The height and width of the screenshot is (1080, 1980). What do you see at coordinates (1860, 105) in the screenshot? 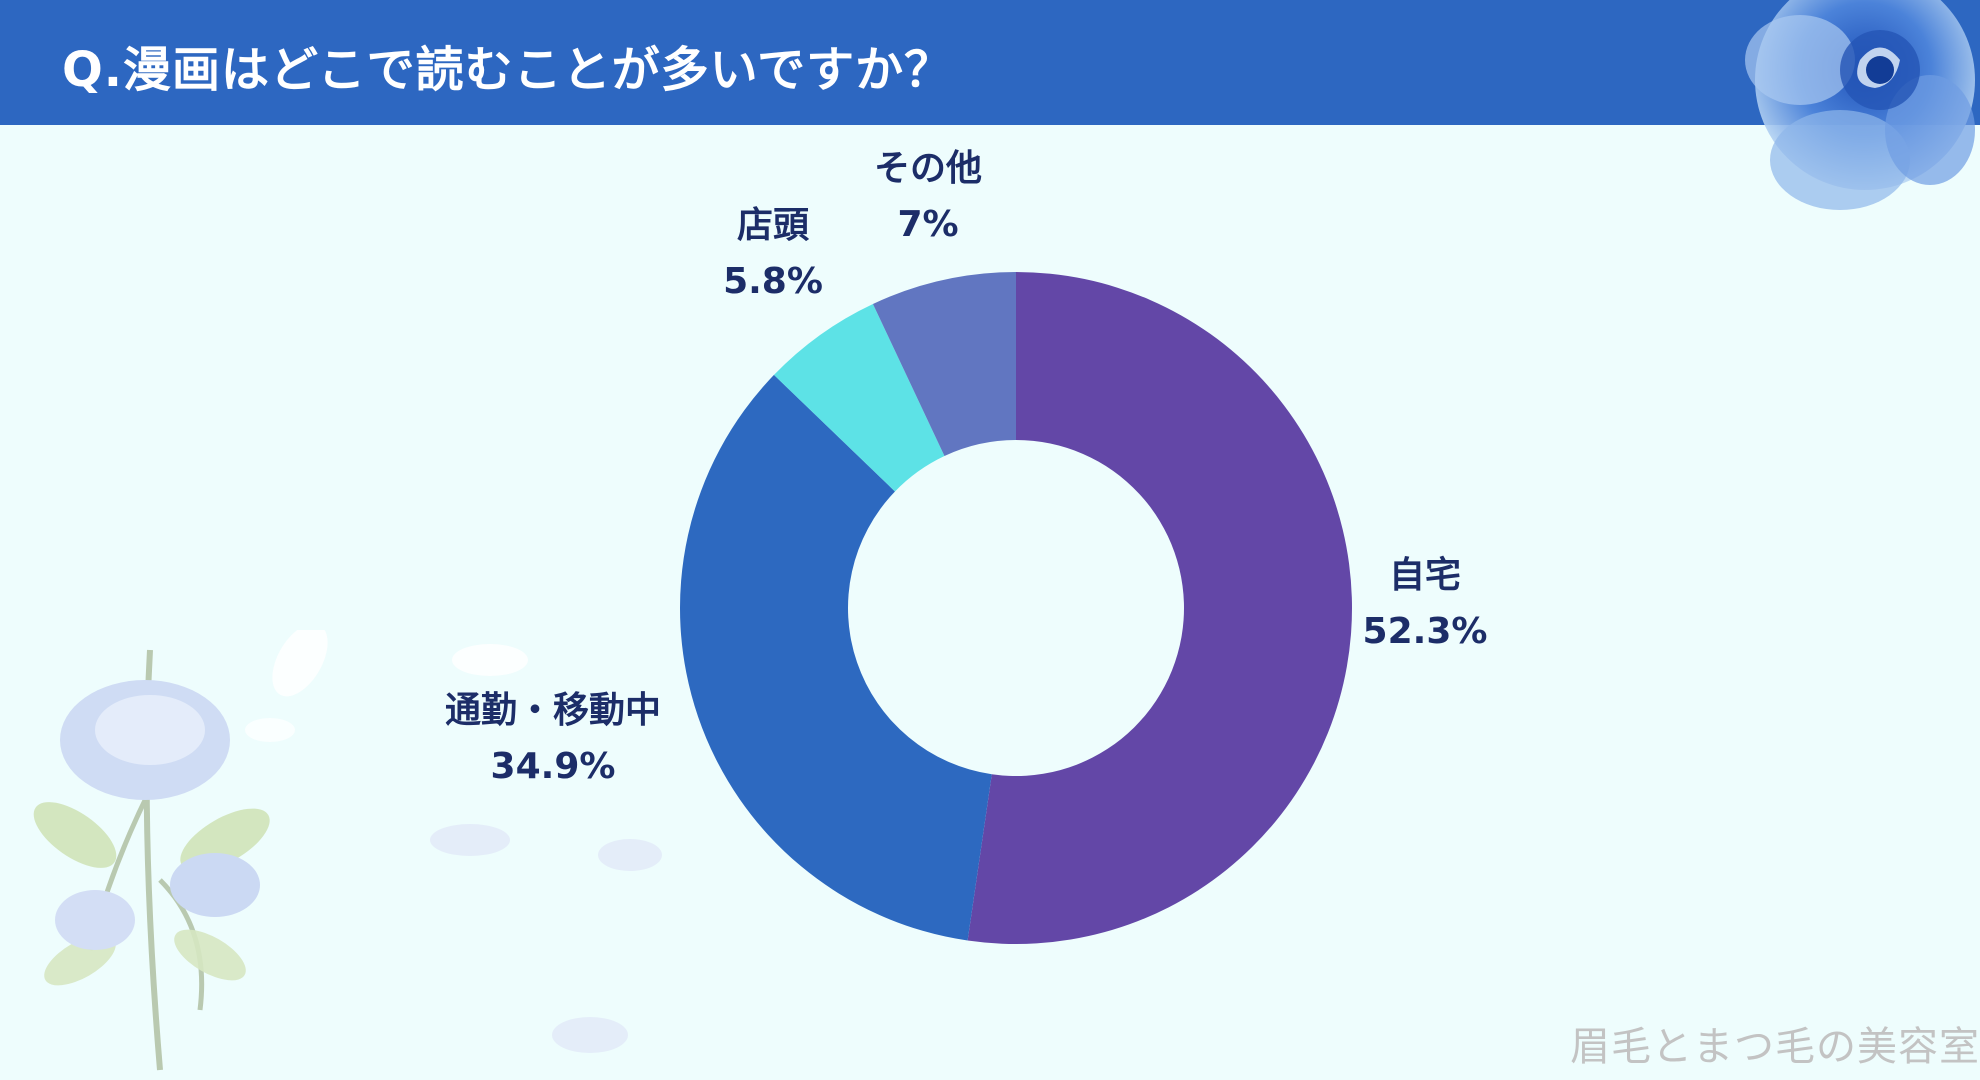
I see `blue-rose-decoration` at bounding box center [1860, 105].